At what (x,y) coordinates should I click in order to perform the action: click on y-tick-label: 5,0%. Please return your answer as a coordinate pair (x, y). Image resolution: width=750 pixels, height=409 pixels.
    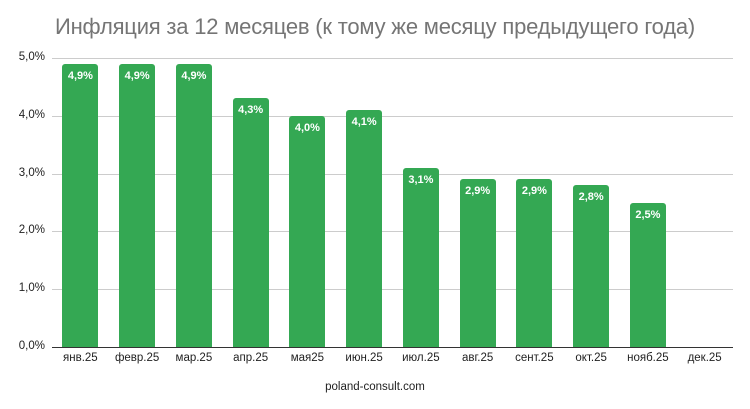
    Looking at the image, I should click on (31, 57).